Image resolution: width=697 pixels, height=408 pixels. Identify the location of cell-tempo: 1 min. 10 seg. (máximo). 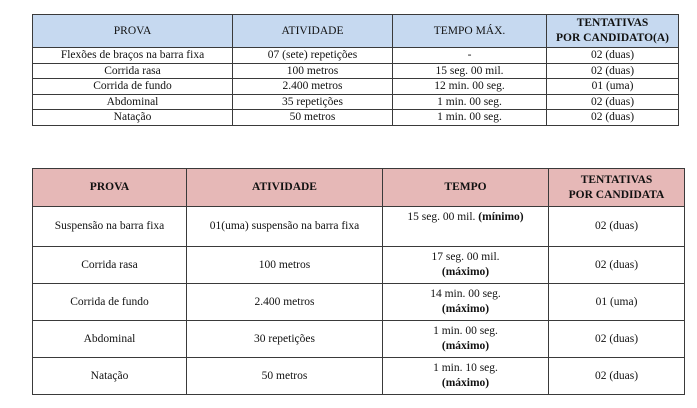
(465, 376).